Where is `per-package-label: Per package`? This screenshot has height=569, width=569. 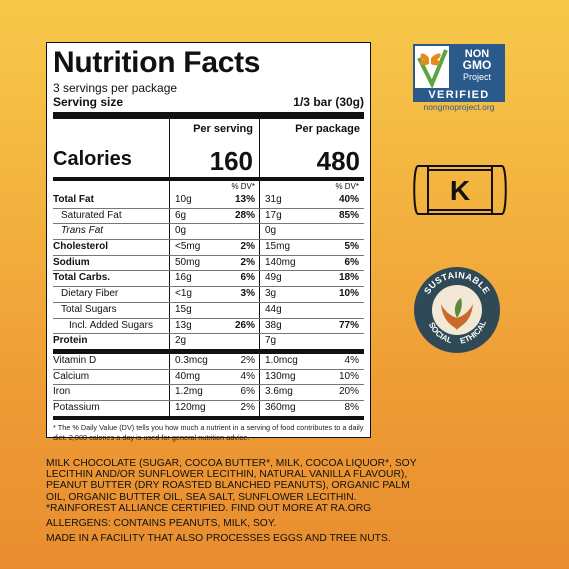
per-package-label: Per package is located at coordinates (327, 129).